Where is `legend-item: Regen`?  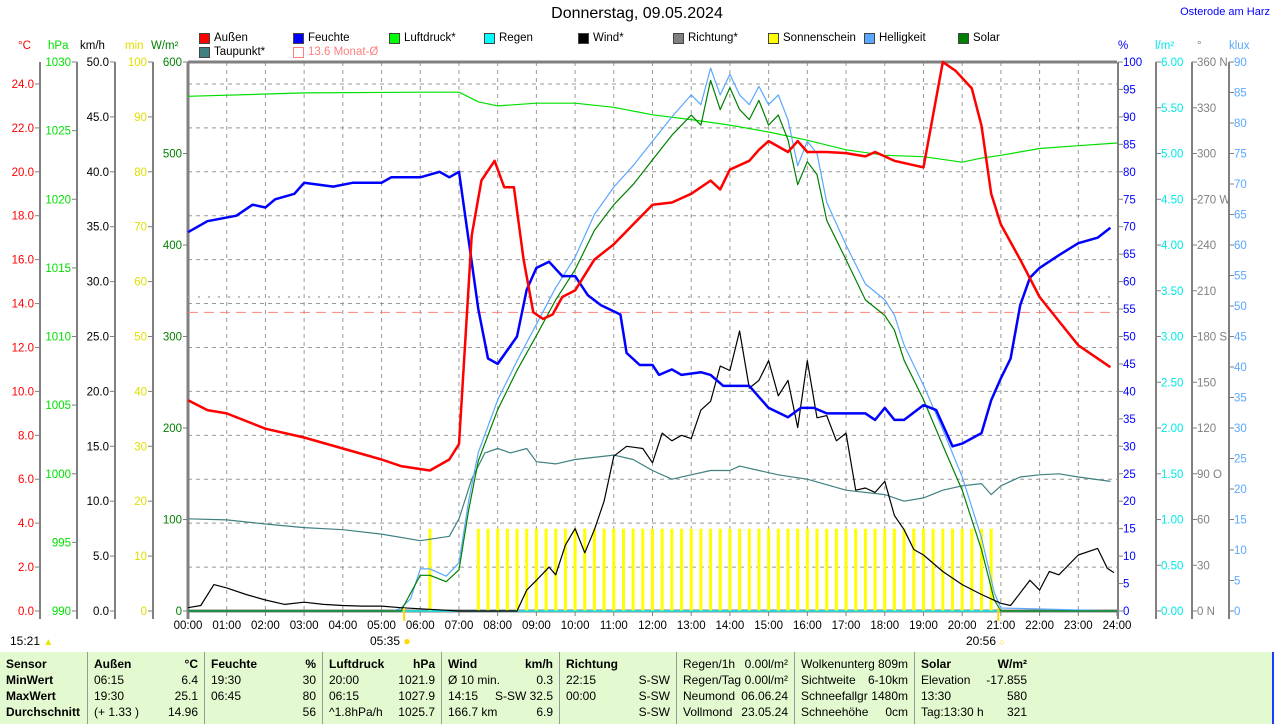
legend-item: Regen is located at coordinates (508, 38).